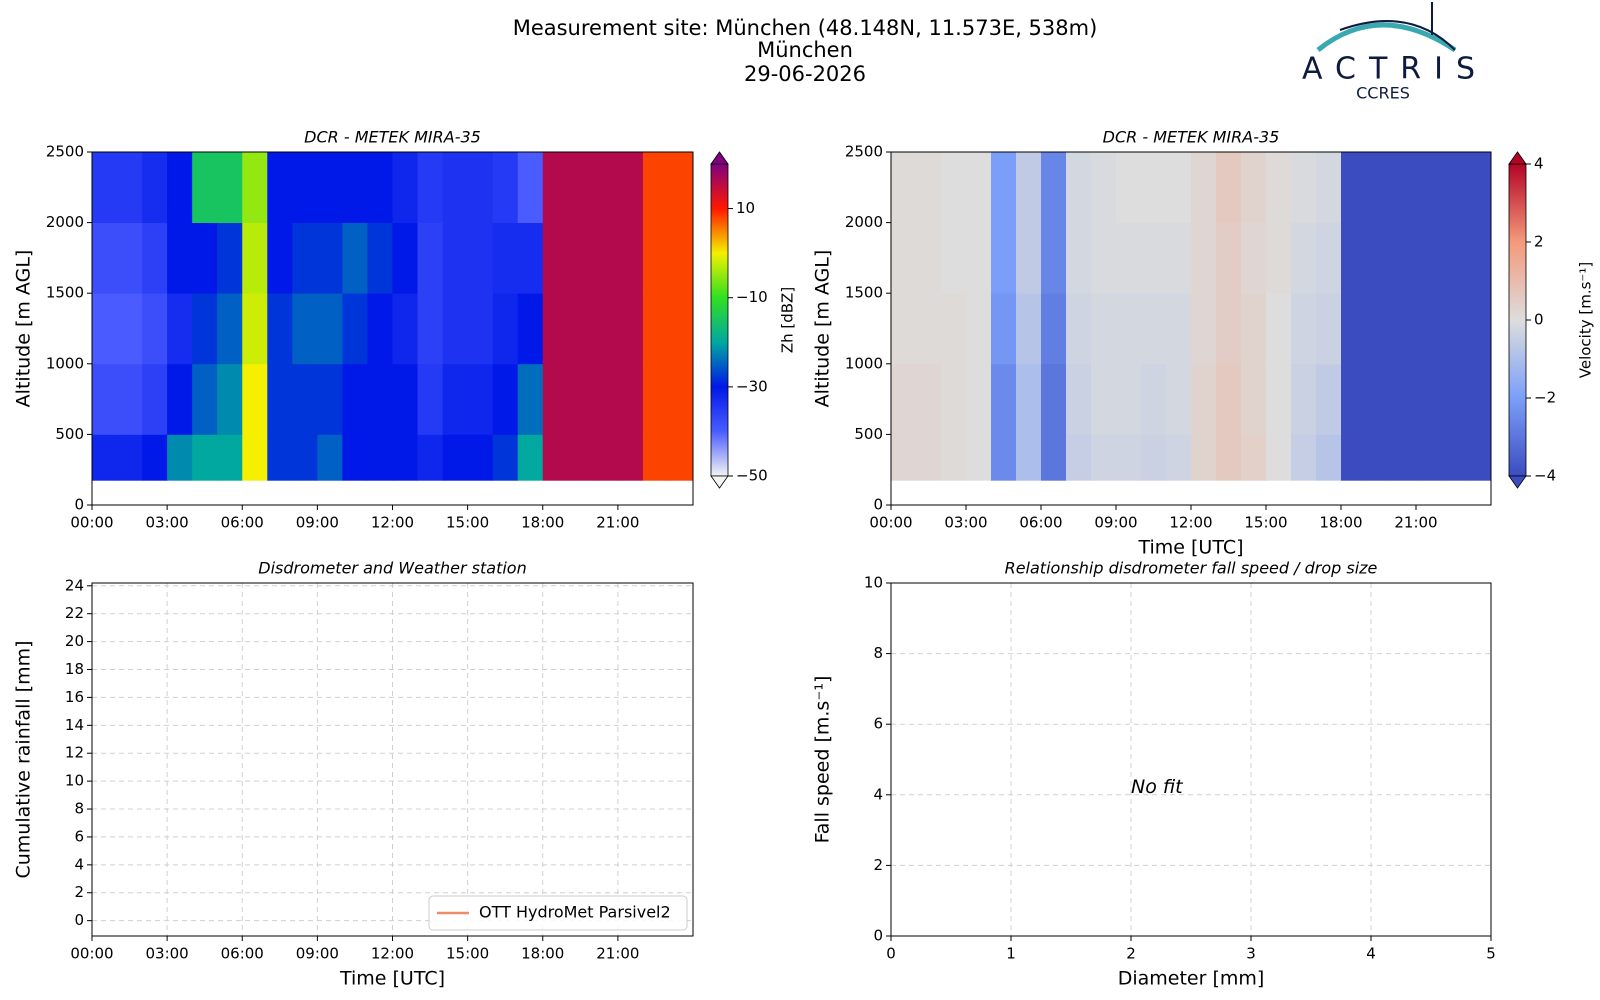 The image size is (1600, 1000). What do you see at coordinates (74, 781) in the screenshot?
I see `y-tick-label: 10` at bounding box center [74, 781].